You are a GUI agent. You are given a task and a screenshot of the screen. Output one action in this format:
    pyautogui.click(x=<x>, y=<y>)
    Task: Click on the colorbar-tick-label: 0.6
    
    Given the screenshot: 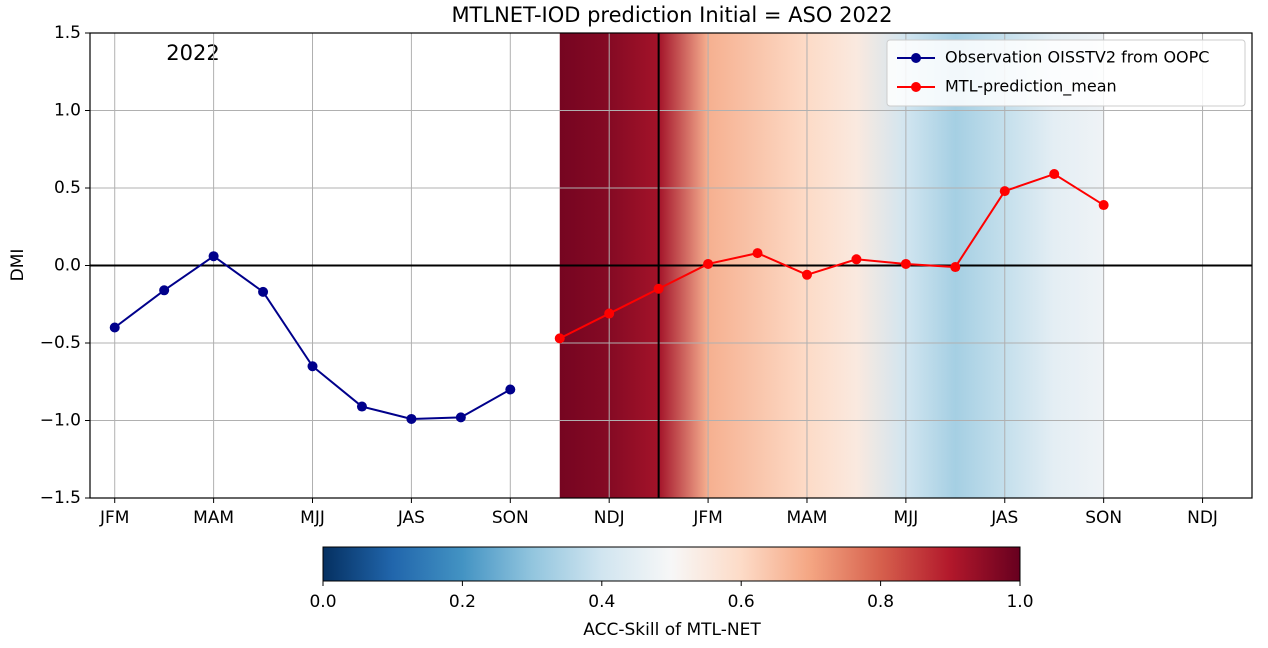 What is the action you would take?
    pyautogui.click(x=741, y=602)
    